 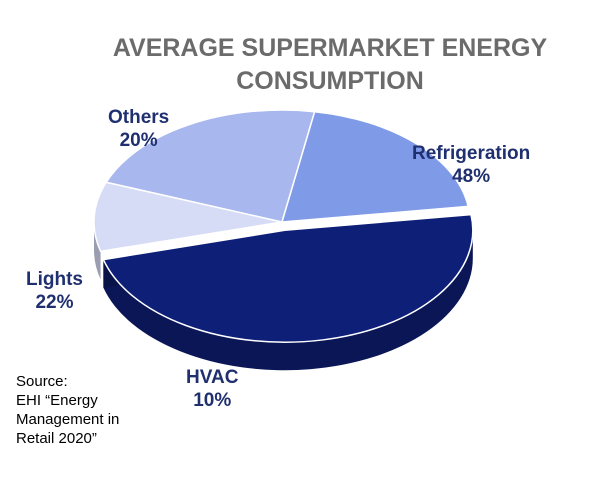 What do you see at coordinates (300, 65) in the screenshot?
I see `chart-title: AVERAGE SUPERMARKET ENERGY CONSUMPTION` at bounding box center [300, 65].